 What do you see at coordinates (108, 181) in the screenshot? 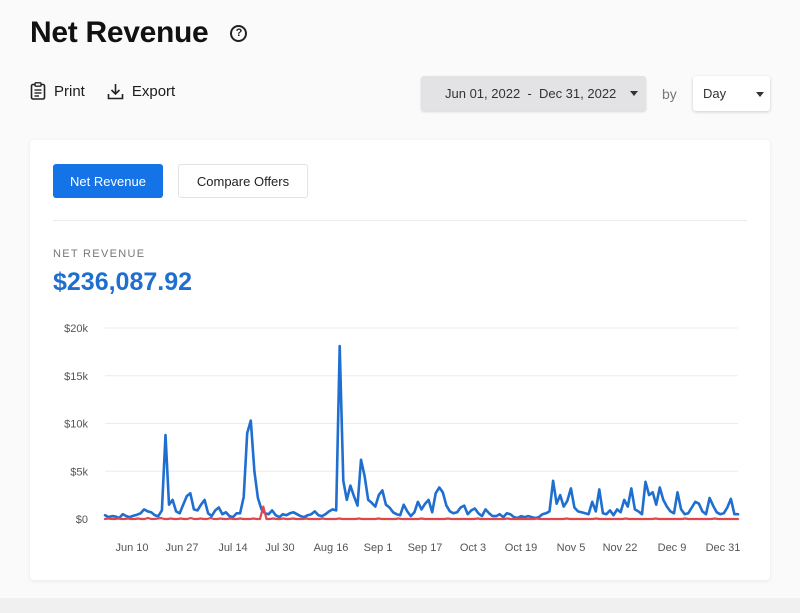
I see `tab-net-revenue: Net Revenue` at bounding box center [108, 181].